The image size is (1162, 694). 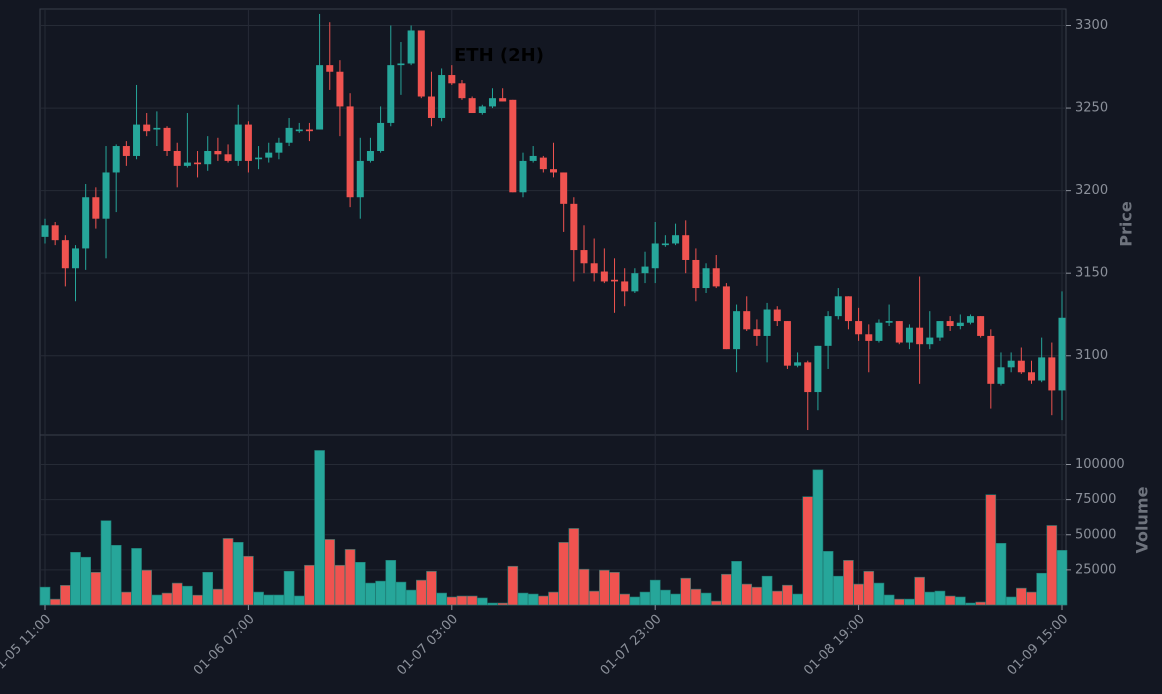 I want to click on x-tick-label: 01-07 23:00, so click(x=631, y=645).